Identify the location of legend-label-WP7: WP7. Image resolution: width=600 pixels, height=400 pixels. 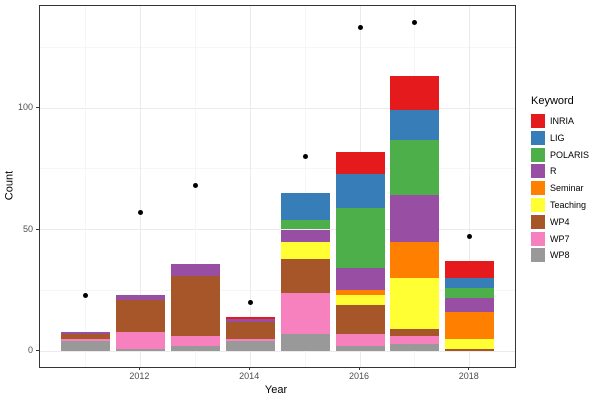
(560, 238).